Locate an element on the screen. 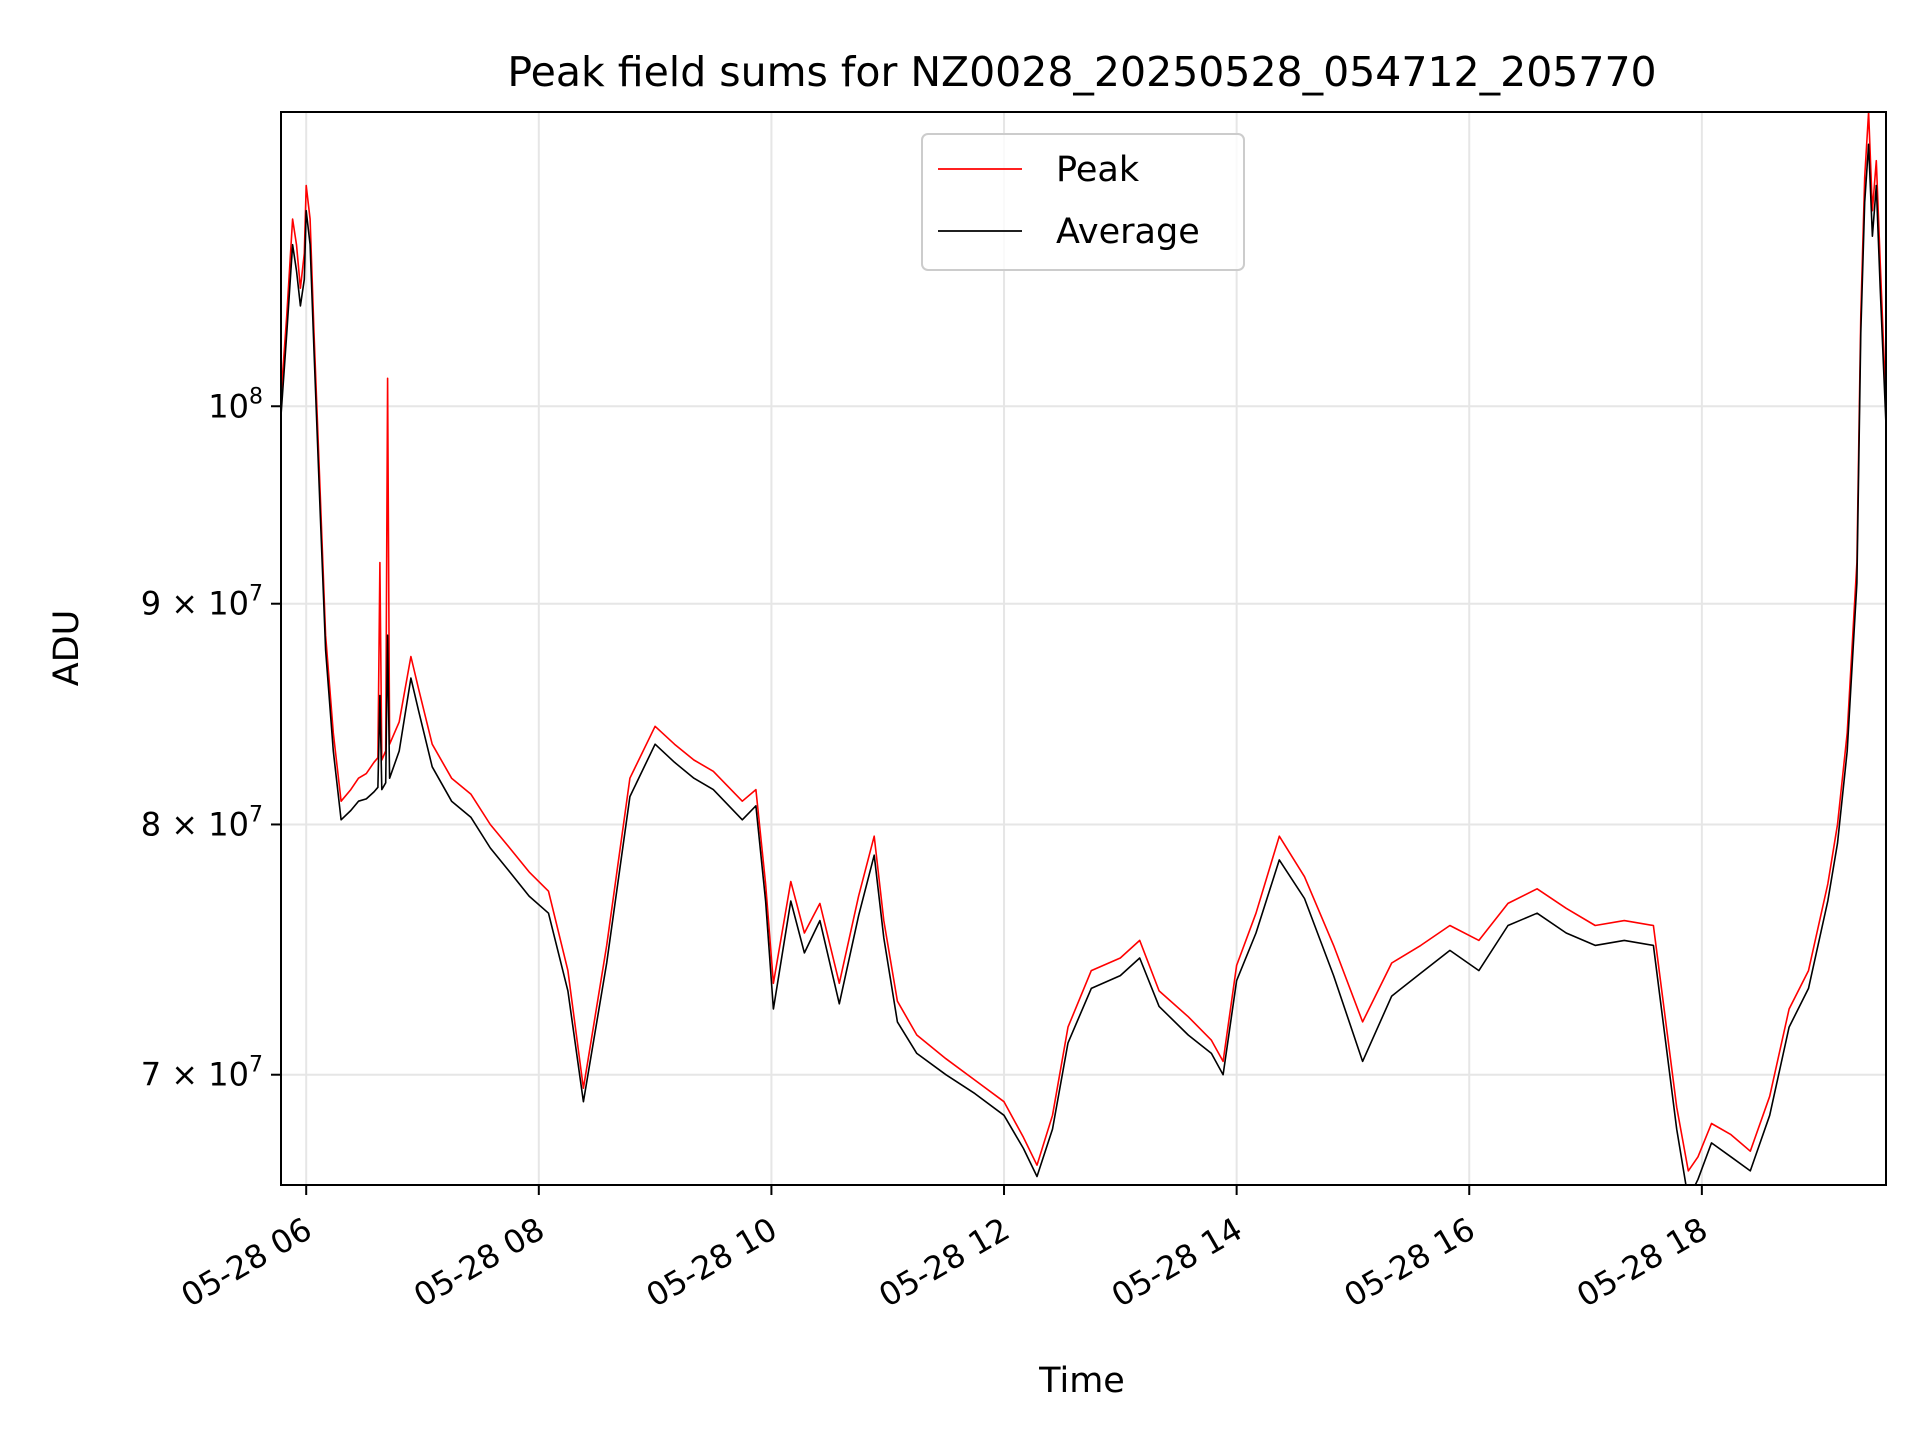 This screenshot has height=1440, width=1920. legend: Peak Average is located at coordinates (1083, 202).